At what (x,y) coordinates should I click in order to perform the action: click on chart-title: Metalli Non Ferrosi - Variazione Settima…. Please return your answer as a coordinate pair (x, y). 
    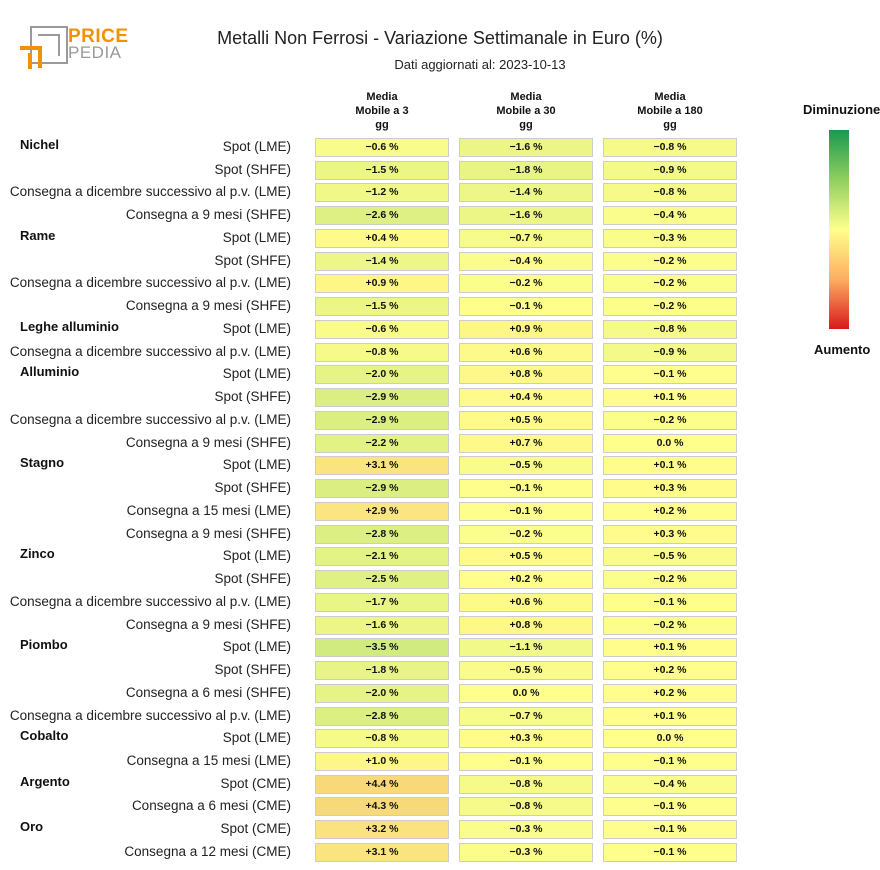
    Looking at the image, I should click on (440, 38).